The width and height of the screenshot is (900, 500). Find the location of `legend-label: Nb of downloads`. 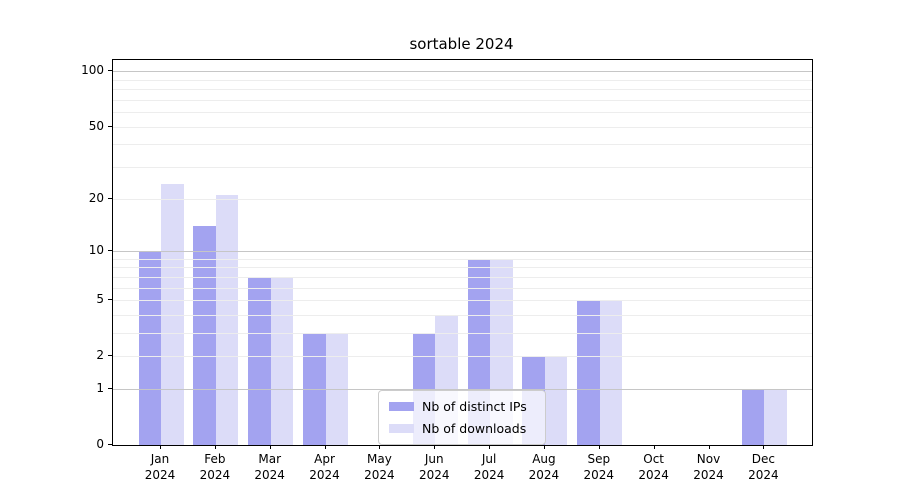

legend-label: Nb of downloads is located at coordinates (474, 428).